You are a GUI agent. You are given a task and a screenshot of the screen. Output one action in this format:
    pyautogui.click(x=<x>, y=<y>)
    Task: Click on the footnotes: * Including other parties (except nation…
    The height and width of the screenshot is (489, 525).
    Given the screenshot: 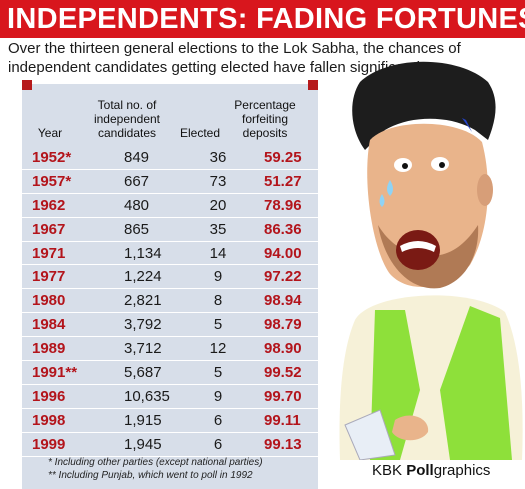 What is the action you would take?
    pyautogui.click(x=155, y=469)
    